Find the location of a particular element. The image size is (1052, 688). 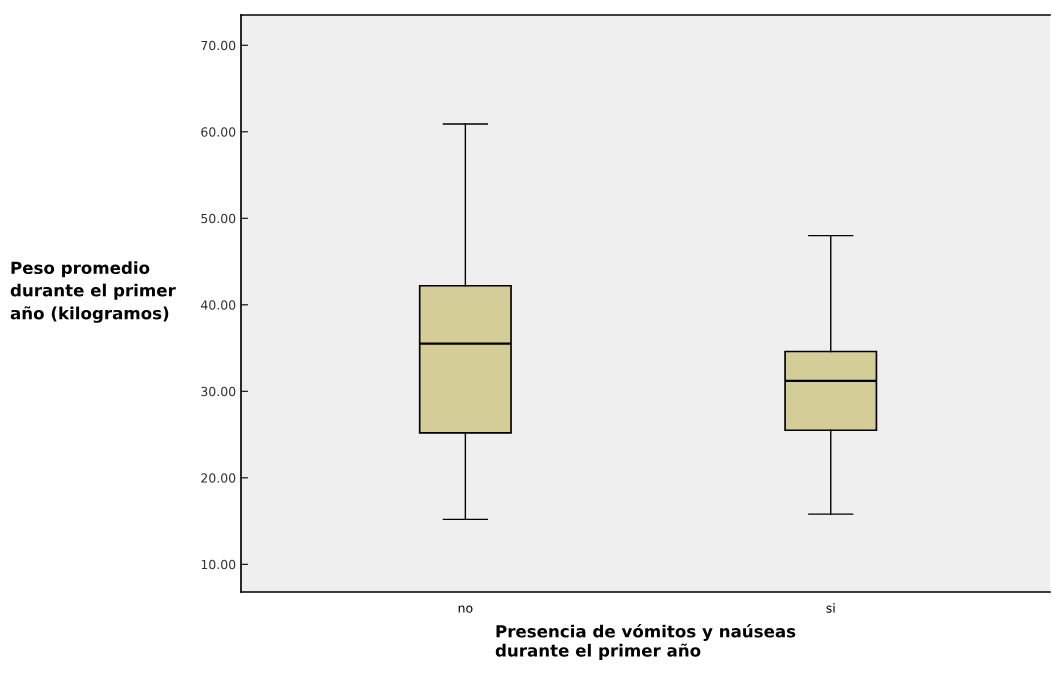

y-tick-label: 50.00 is located at coordinates (218, 218).